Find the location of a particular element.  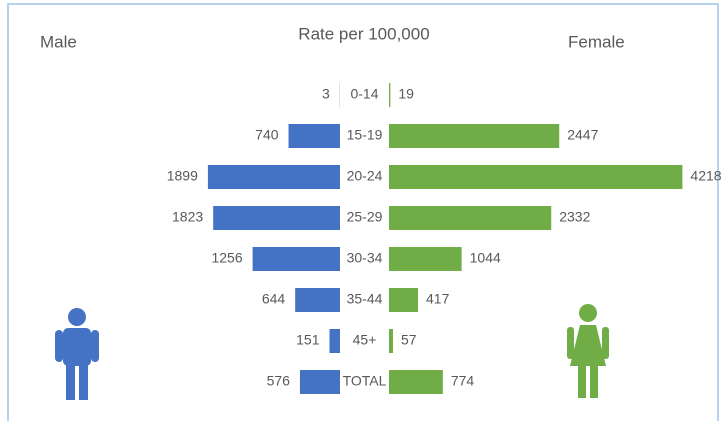

female-value-label: 2332 is located at coordinates (574, 217).